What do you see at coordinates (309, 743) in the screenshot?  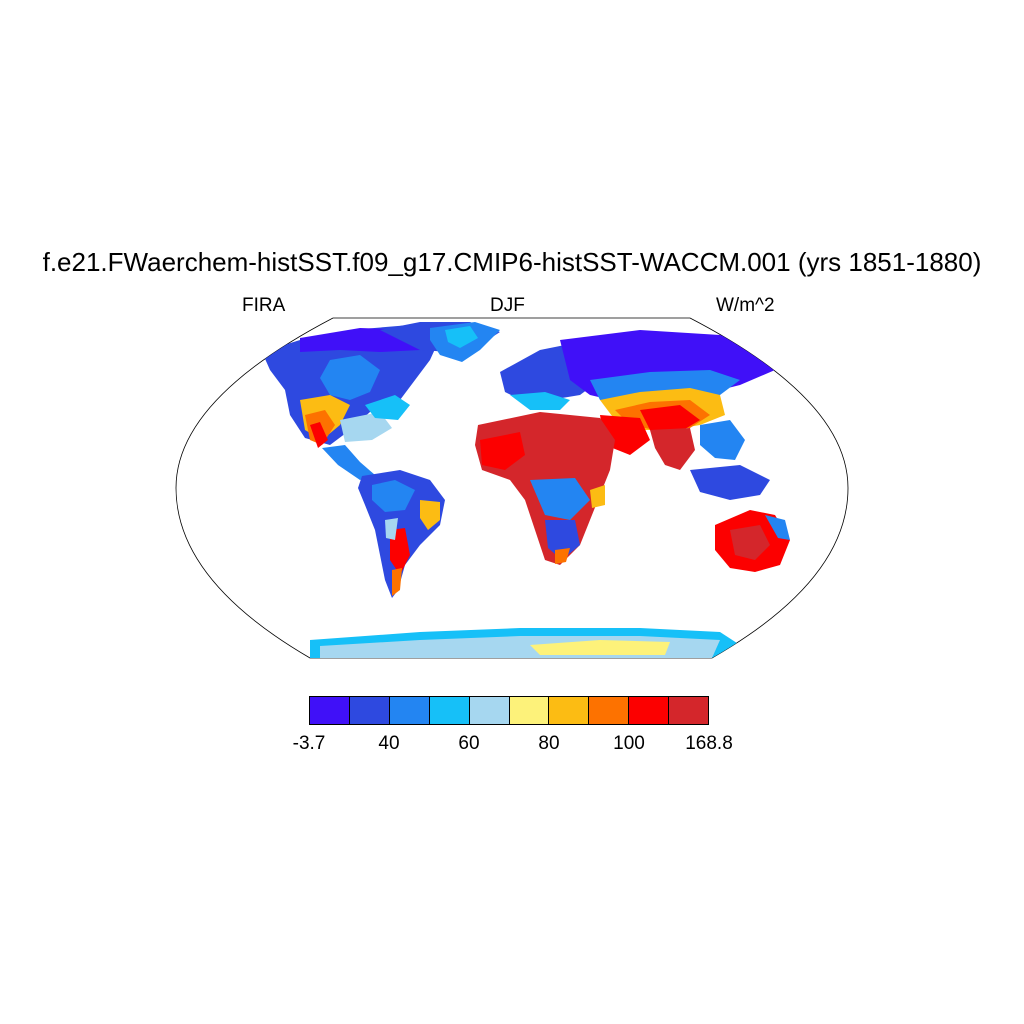 I see `colorbar-label: -3.7` at bounding box center [309, 743].